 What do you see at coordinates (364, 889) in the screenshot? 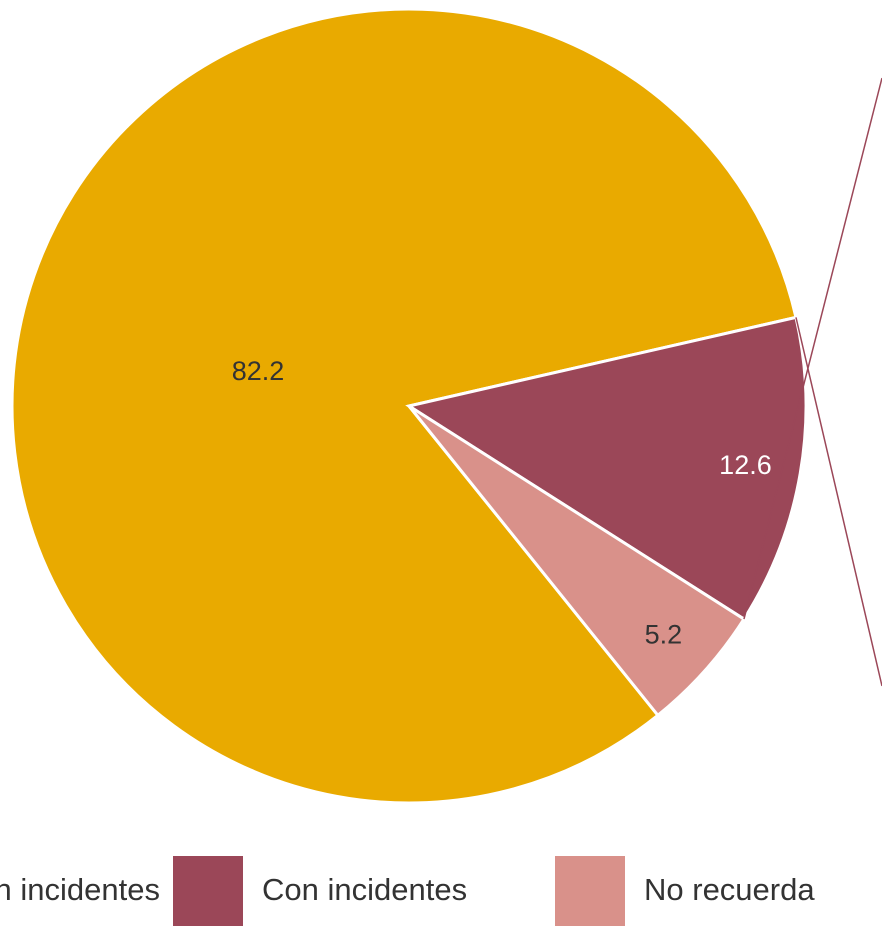
I see `legend-label-con-incidentes: Con incidentes` at bounding box center [364, 889].